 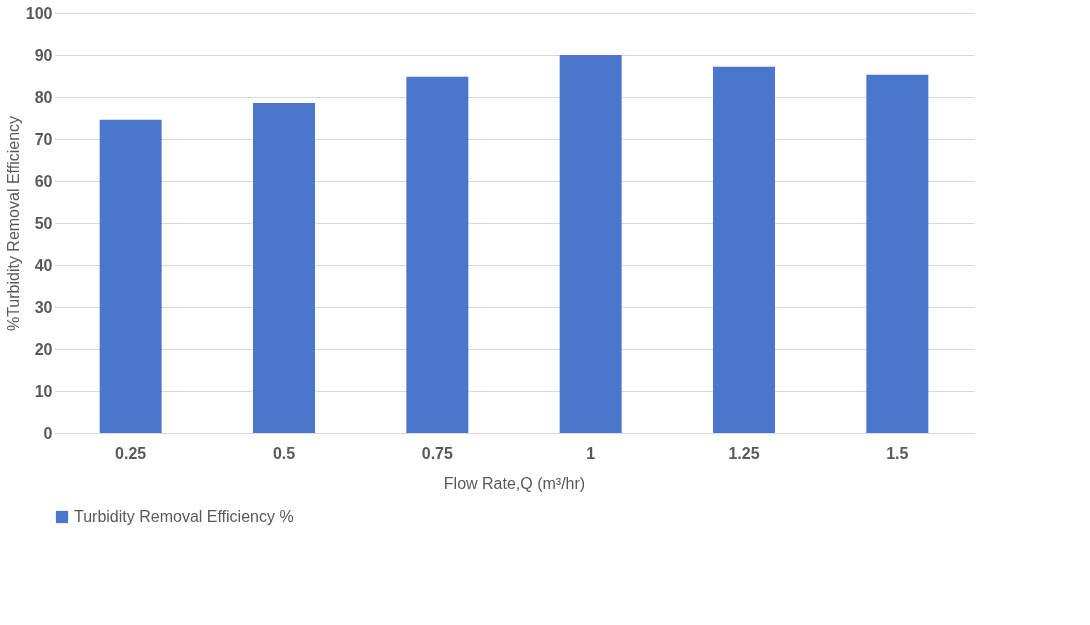 What do you see at coordinates (284, 453) in the screenshot?
I see `x-tick-label: 0.5` at bounding box center [284, 453].